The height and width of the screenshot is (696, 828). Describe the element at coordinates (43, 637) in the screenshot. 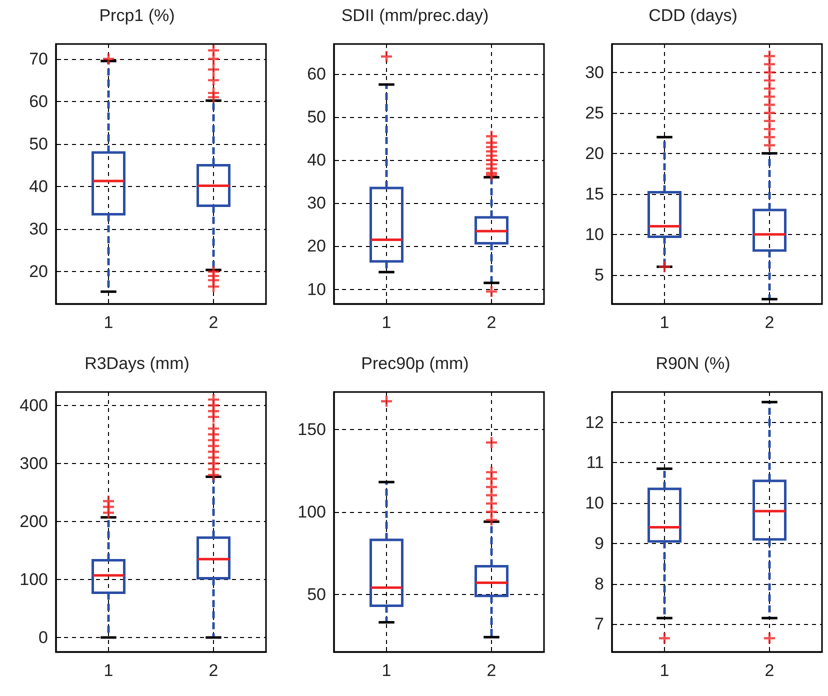

I see `y-tick-label: 0` at that location.